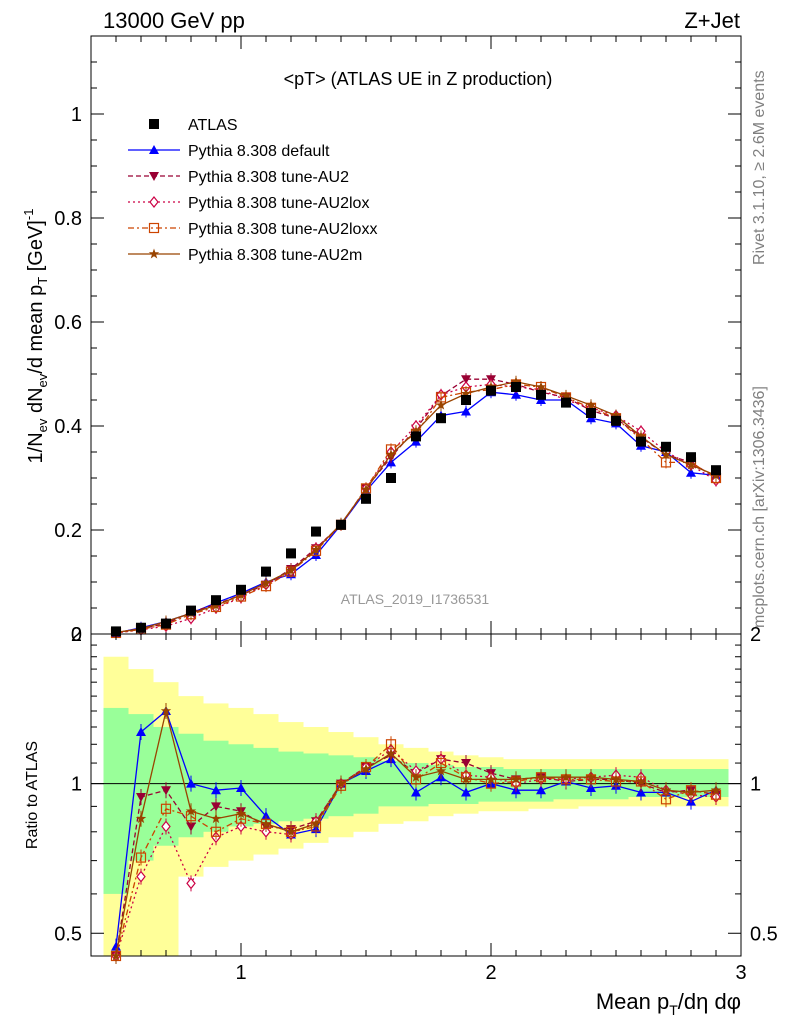 The width and height of the screenshot is (786, 1024). Describe the element at coordinates (42, 425) in the screenshot. I see `ylabel-part-b: ev` at that location.